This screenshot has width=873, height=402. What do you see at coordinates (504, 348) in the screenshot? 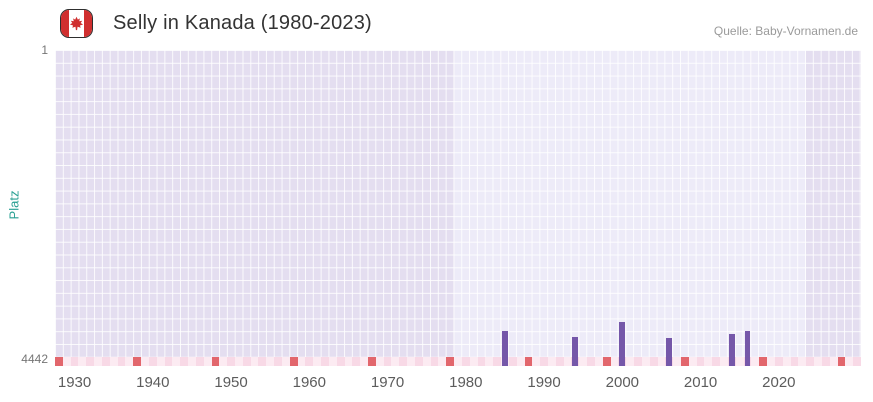
I see `rank-bar-1985` at bounding box center [504, 348].